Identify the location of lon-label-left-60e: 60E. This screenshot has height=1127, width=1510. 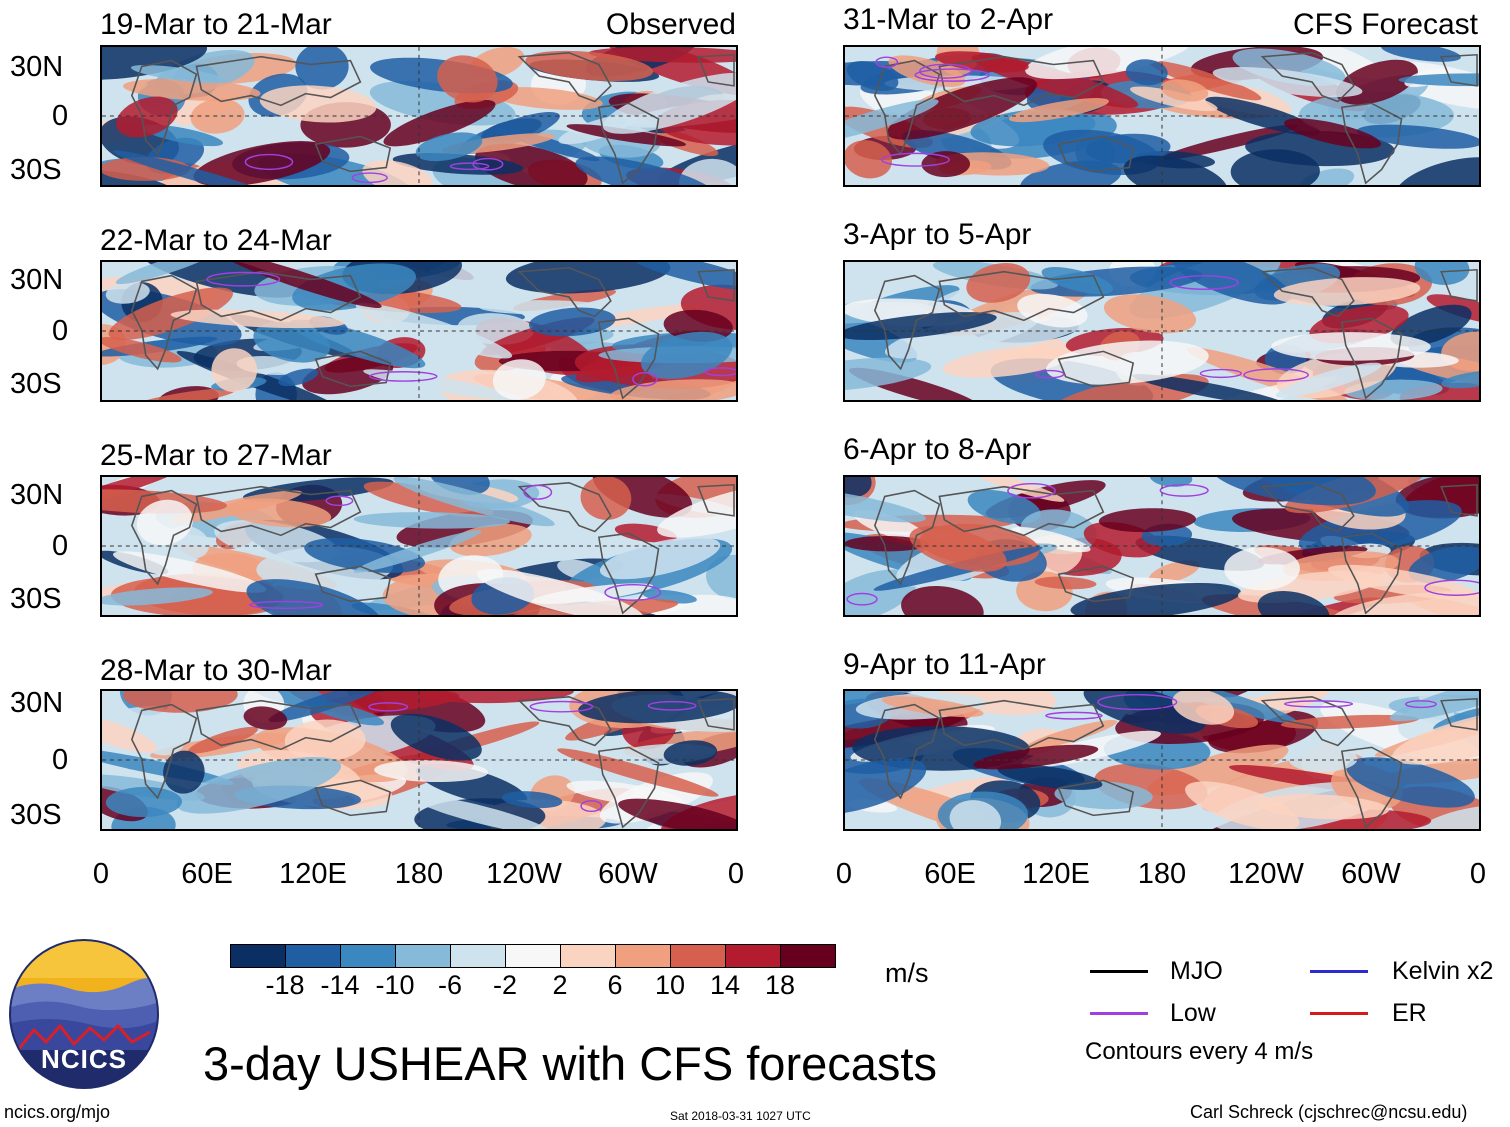
(207, 874).